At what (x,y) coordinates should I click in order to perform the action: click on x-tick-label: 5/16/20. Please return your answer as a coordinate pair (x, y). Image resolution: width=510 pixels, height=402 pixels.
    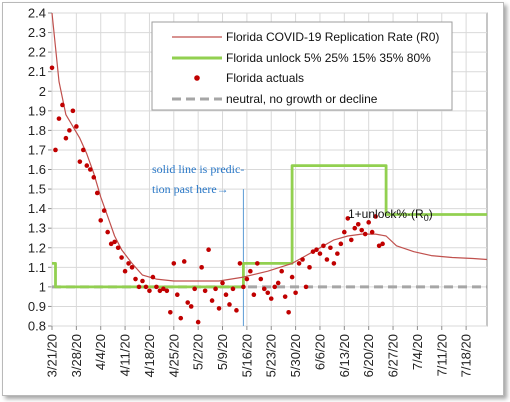
    Looking at the image, I should click on (246, 355).